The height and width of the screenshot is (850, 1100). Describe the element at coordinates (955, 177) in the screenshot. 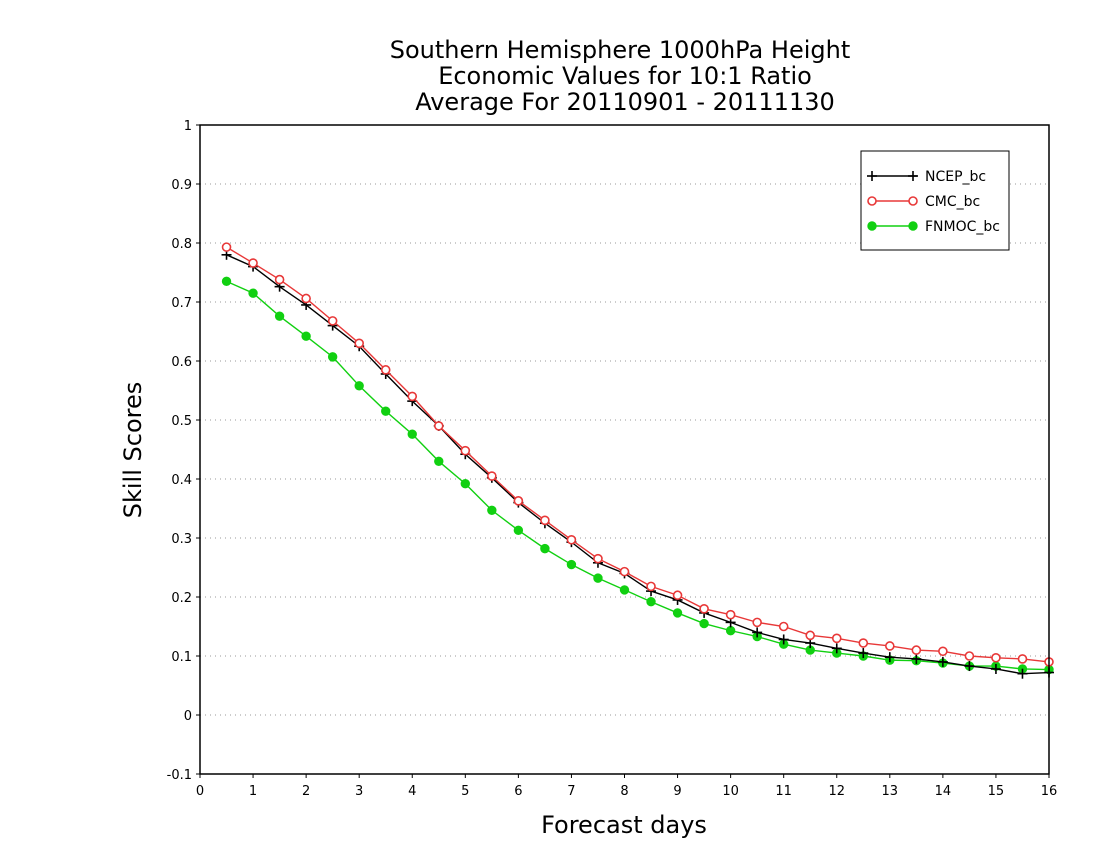

I see `legend-label-ncep-bc: NCEP_bc` at that location.